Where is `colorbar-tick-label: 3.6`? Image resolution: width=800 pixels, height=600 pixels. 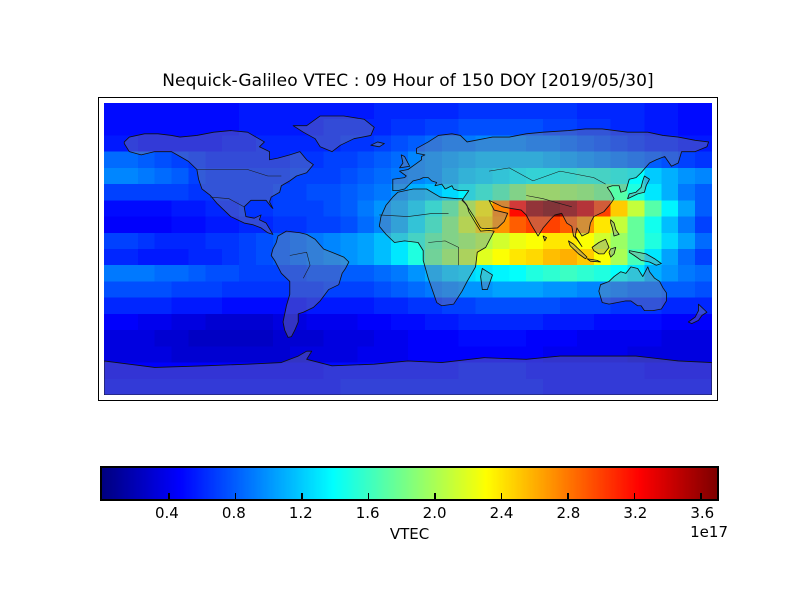
colorbar-tick-label: 3.6 is located at coordinates (702, 513).